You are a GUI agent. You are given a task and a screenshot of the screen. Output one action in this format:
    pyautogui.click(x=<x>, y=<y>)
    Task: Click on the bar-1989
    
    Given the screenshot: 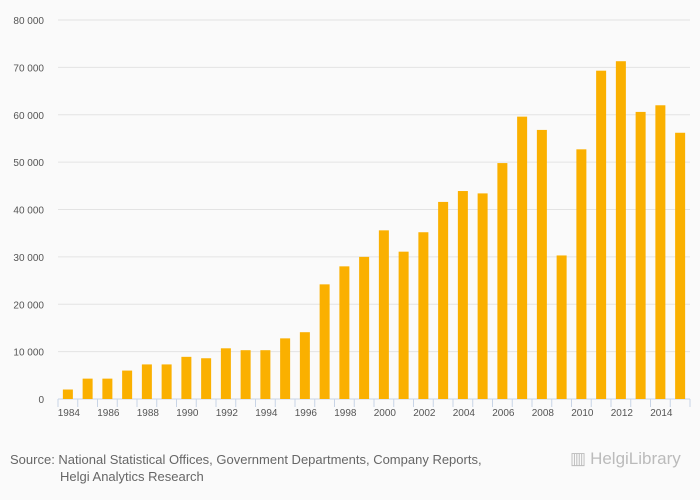 What is the action you would take?
    pyautogui.click(x=166, y=381)
    